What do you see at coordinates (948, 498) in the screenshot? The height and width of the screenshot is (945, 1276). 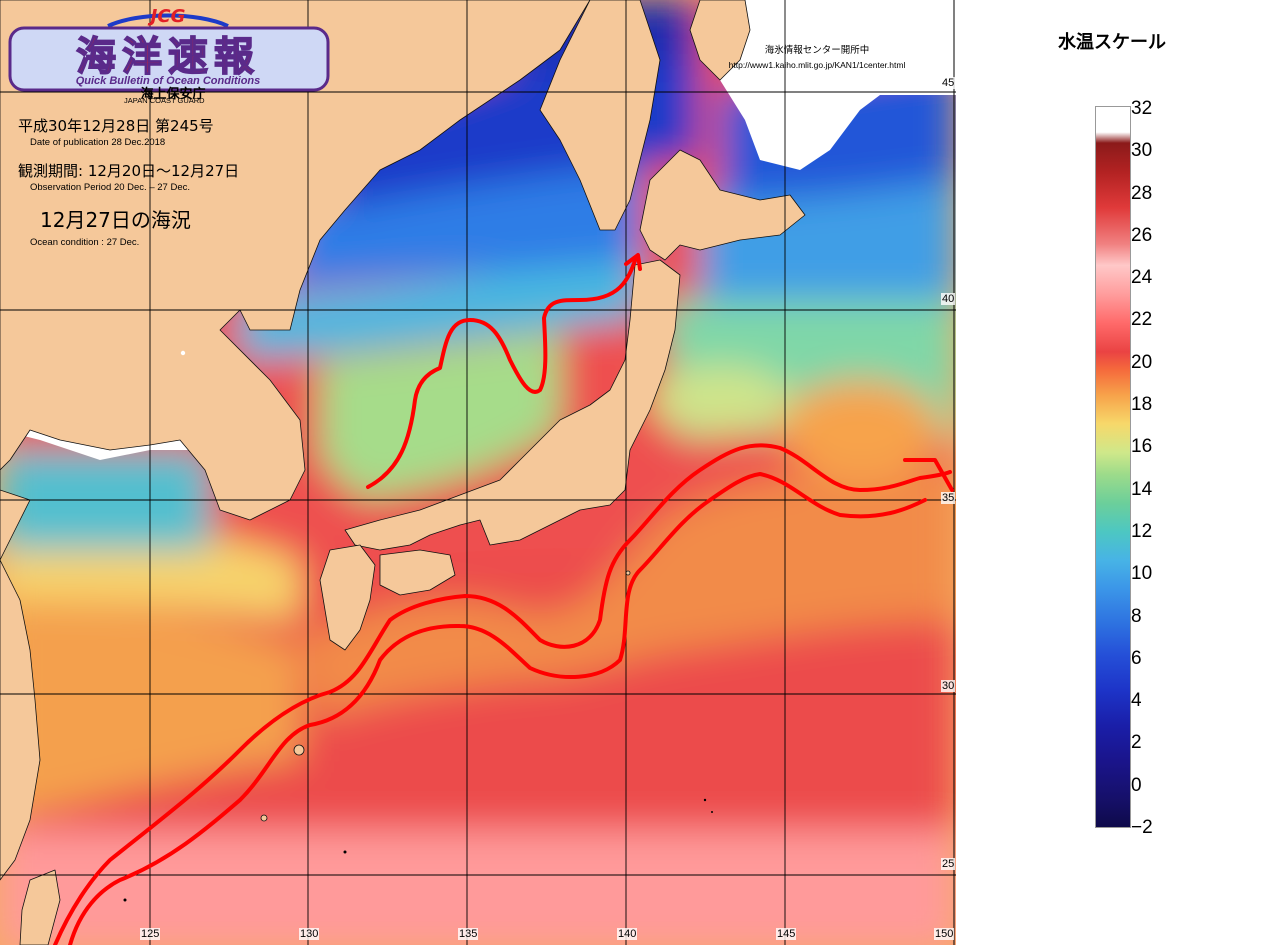 I see `lat-label-35: 35` at bounding box center [948, 498].